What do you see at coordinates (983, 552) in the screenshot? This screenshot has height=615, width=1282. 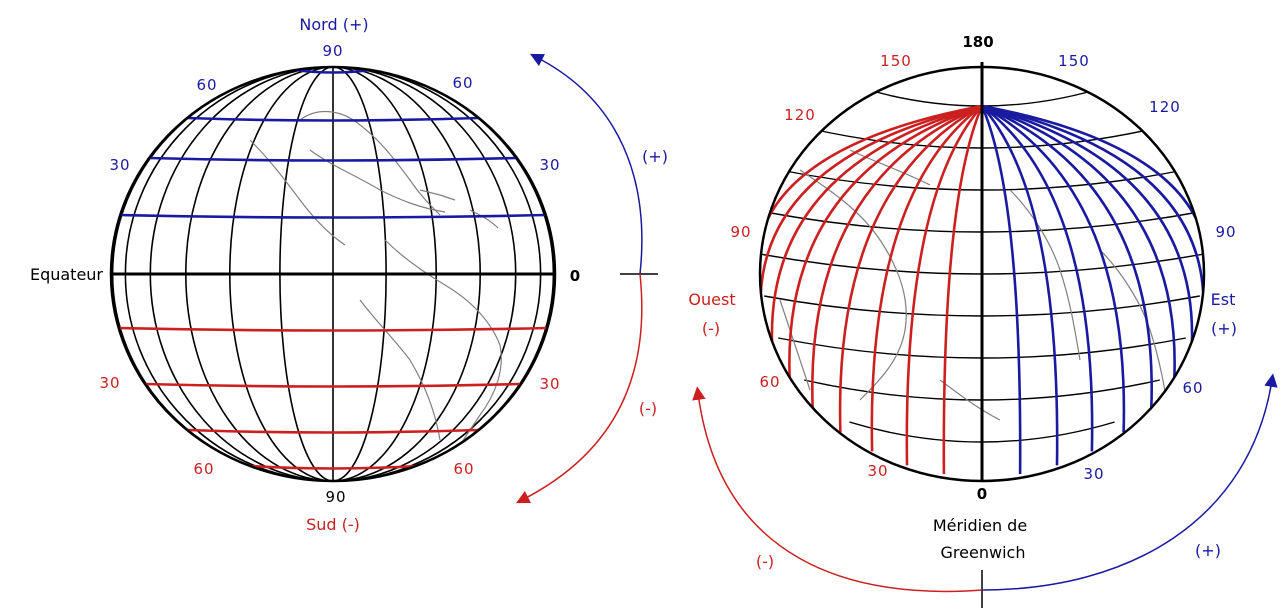 I see `greenwich-label-line2: Greenwich` at bounding box center [983, 552].